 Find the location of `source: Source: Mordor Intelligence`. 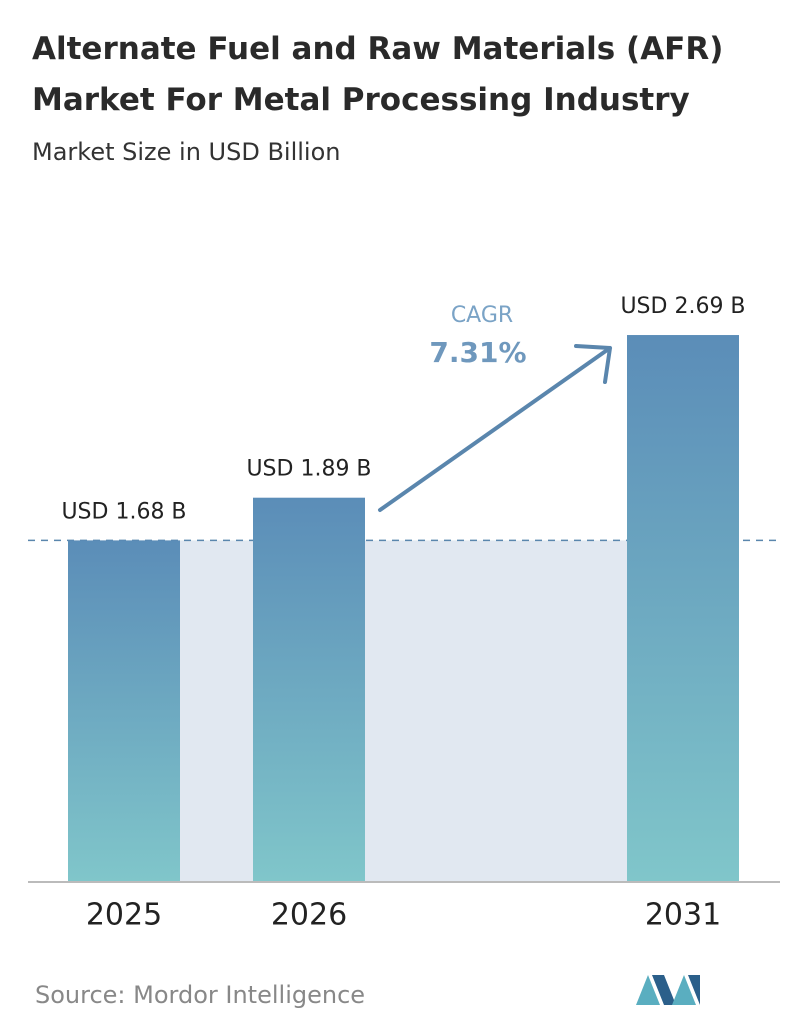

source: Source: Mordor Intelligence is located at coordinates (200, 995).